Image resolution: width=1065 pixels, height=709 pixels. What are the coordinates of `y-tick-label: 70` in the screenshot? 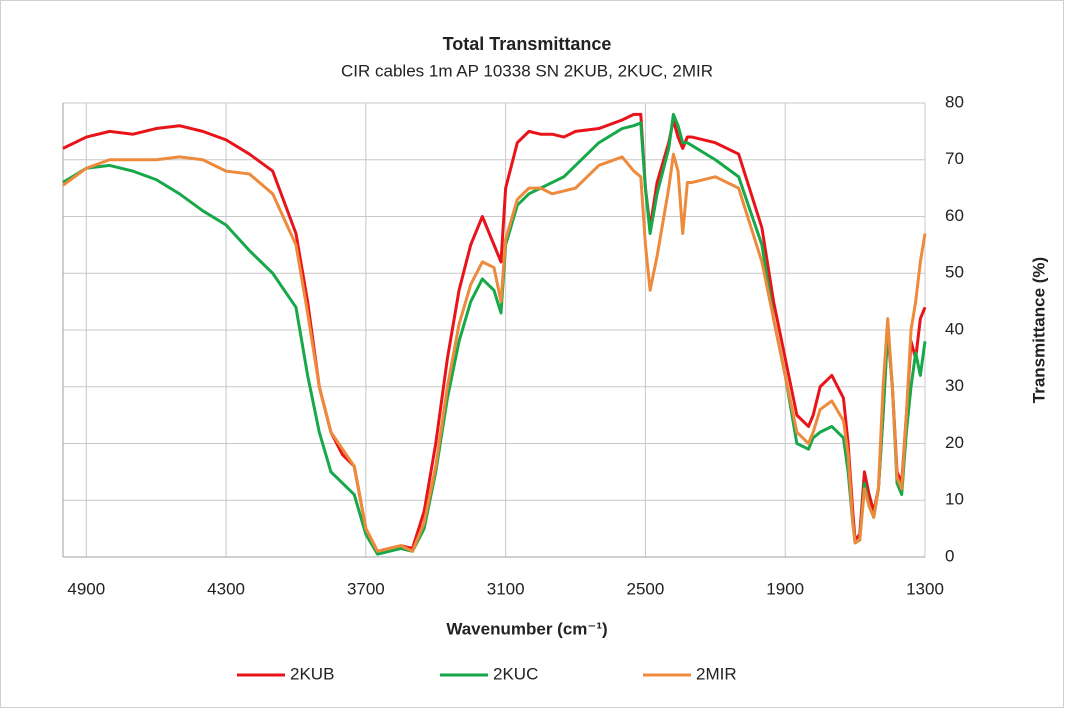 It's located at (954, 158).